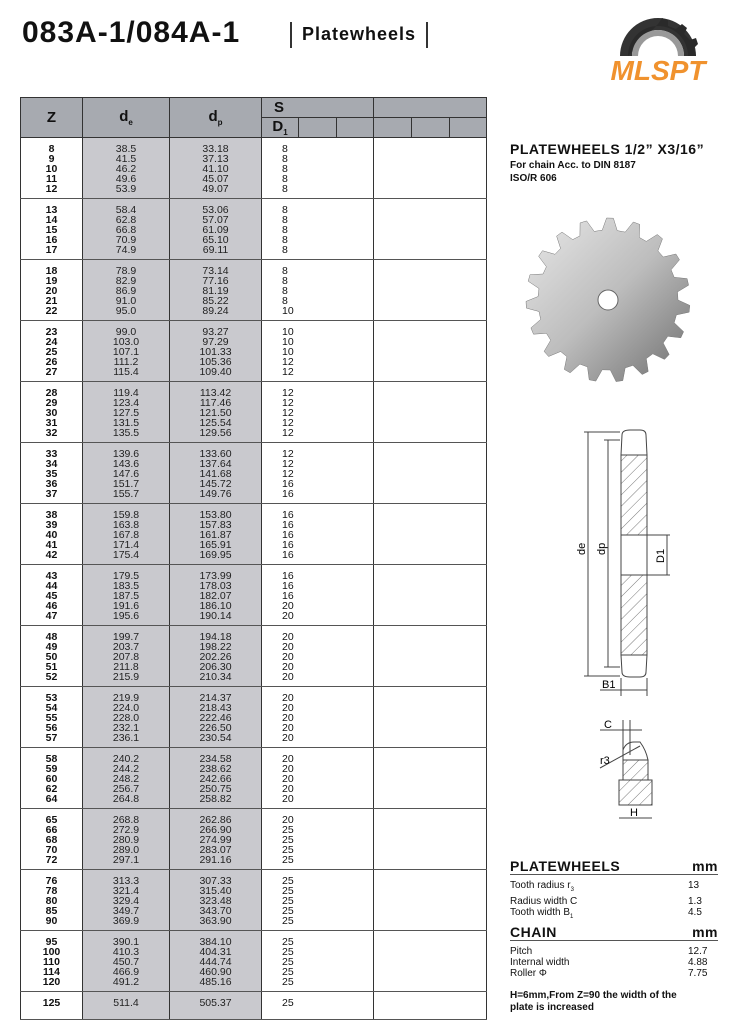 This screenshot has width=750, height=1036. Describe the element at coordinates (317, 778) in the screenshot. I see `d1-cell: 20 20 20 20 20` at that location.